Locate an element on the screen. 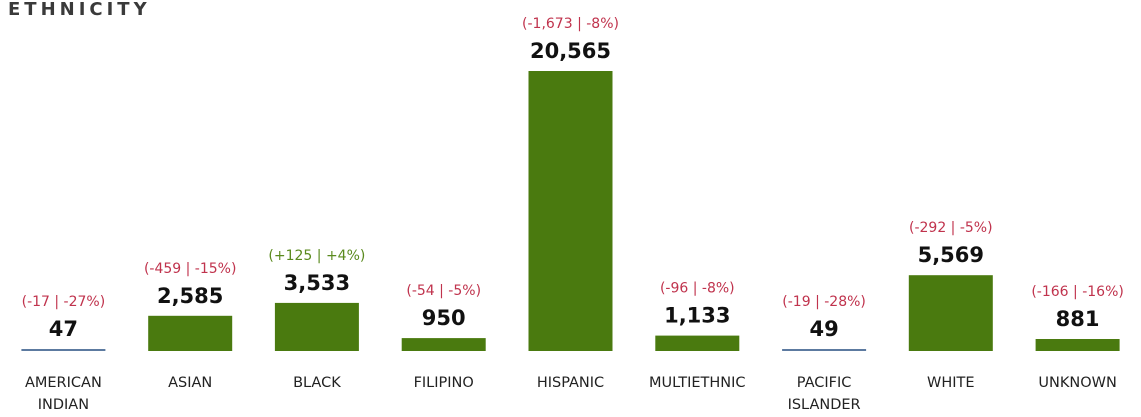 The image size is (1141, 417). x-tick-label: HISPANIC is located at coordinates (570, 383).